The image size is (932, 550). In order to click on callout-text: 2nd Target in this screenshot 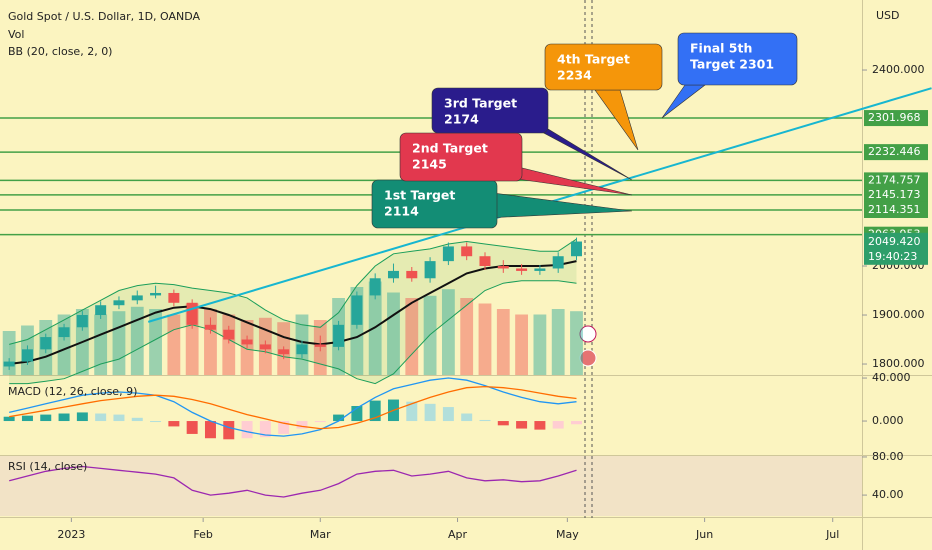, I will do `click(450, 148)`.